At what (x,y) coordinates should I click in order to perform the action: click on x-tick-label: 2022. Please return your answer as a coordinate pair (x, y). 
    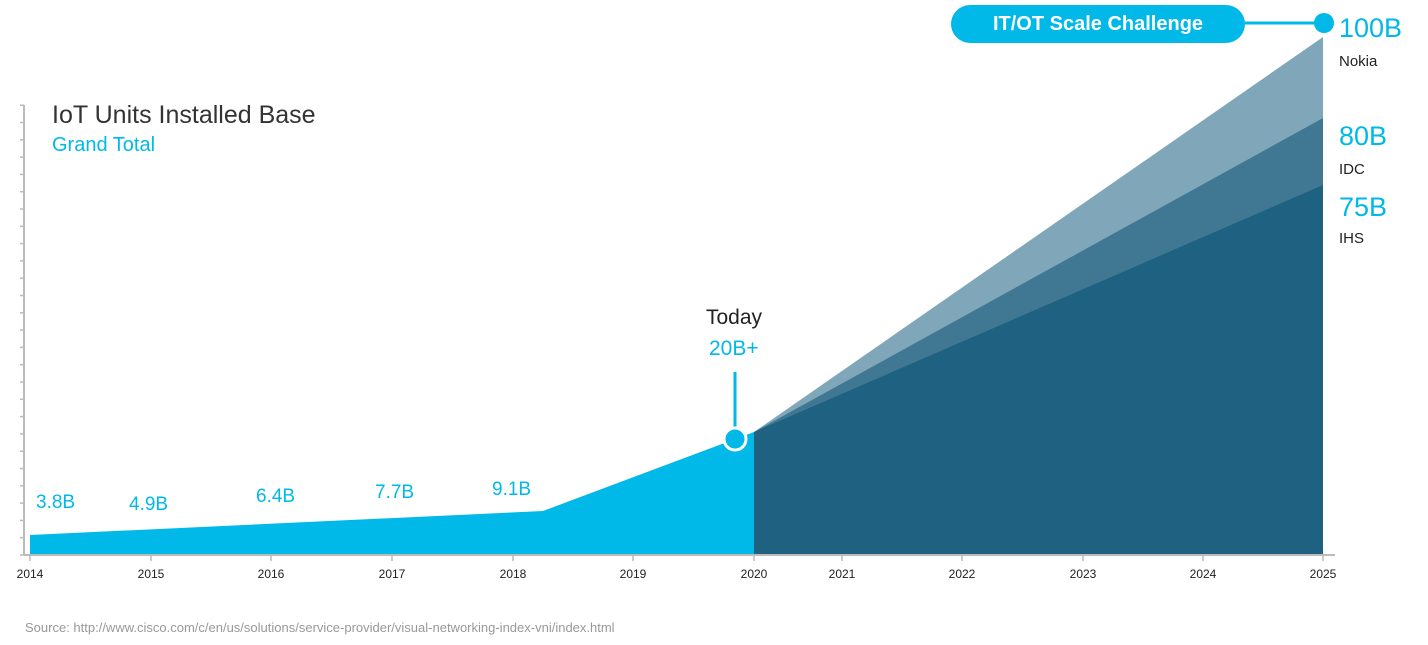
    Looking at the image, I should click on (962, 574).